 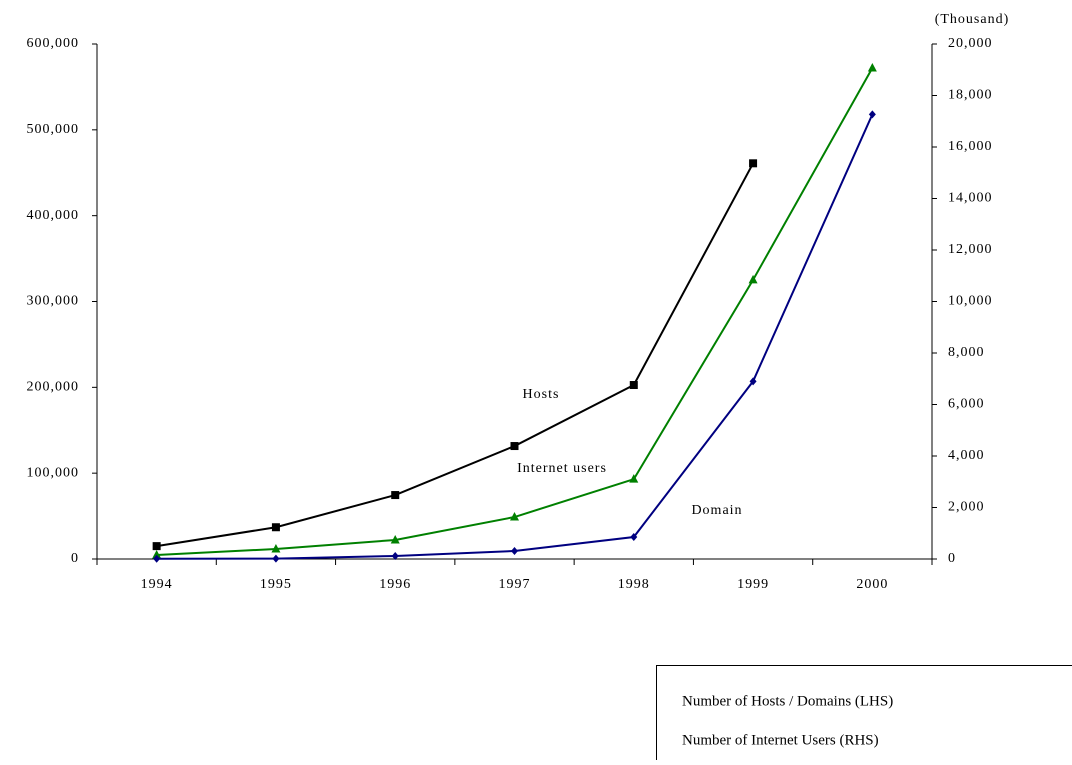 I want to click on y-tick-label: 400,000, so click(x=53, y=215).